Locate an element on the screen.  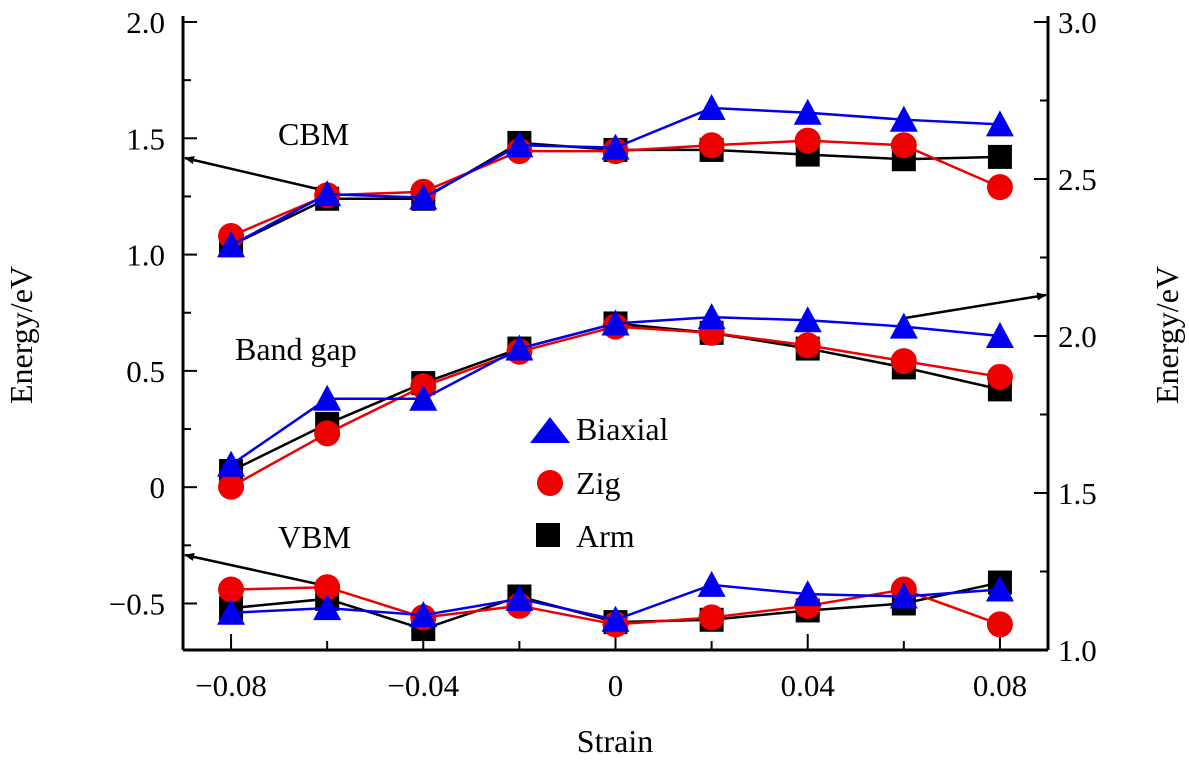
x-tick-label: 0.04 is located at coordinates (808, 685).